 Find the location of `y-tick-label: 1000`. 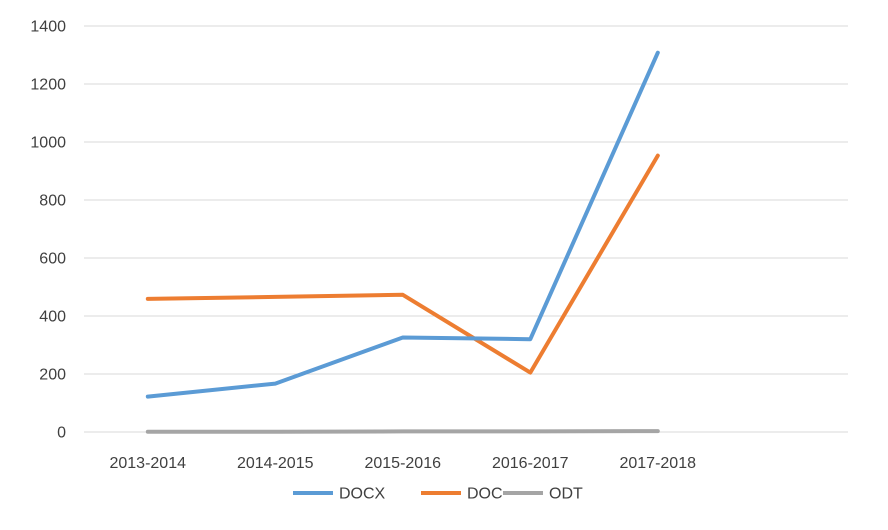

y-tick-label: 1000 is located at coordinates (48, 143).